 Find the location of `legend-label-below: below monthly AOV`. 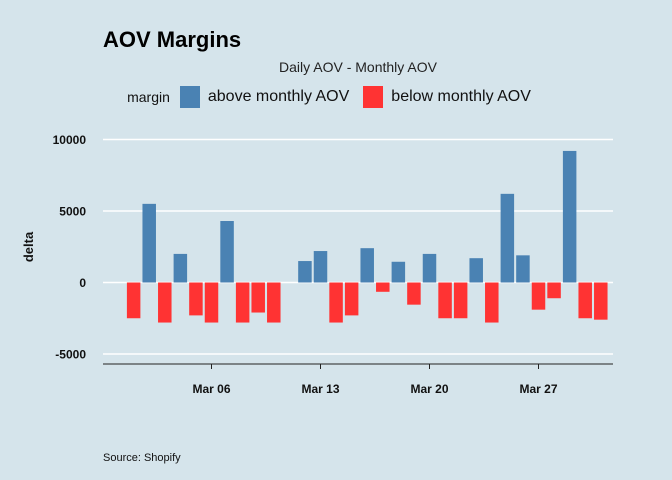

legend-label-below: below monthly AOV is located at coordinates (461, 96).